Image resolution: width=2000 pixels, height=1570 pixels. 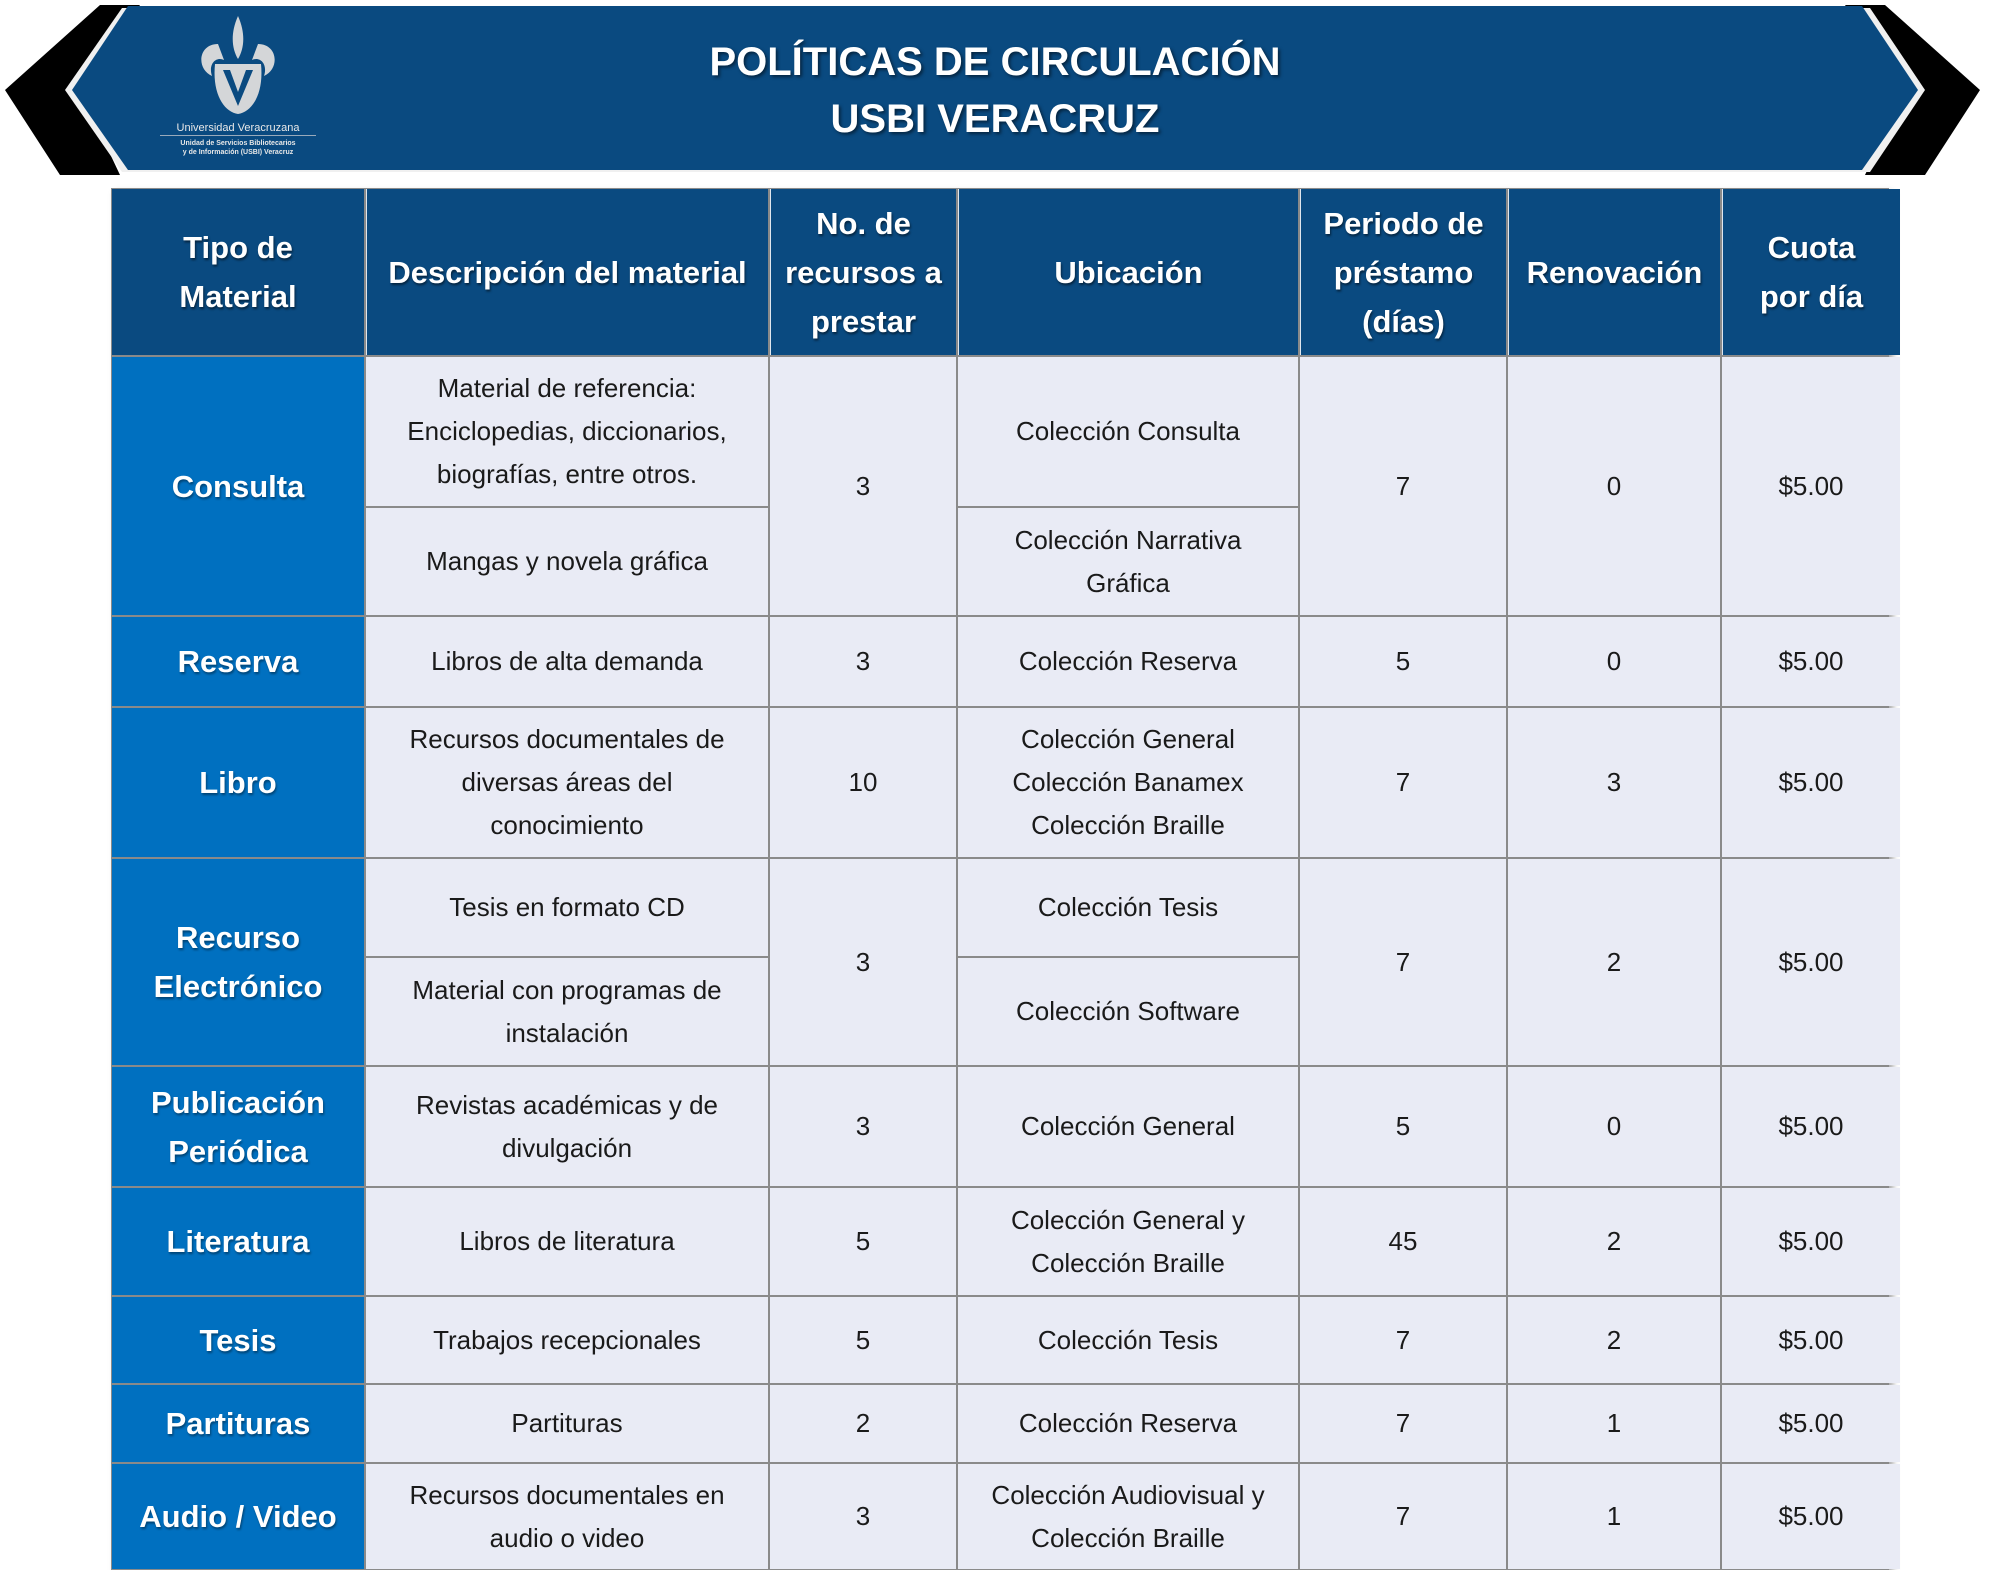 What do you see at coordinates (1614, 782) in the screenshot?
I see `renovacion-cell: 3` at bounding box center [1614, 782].